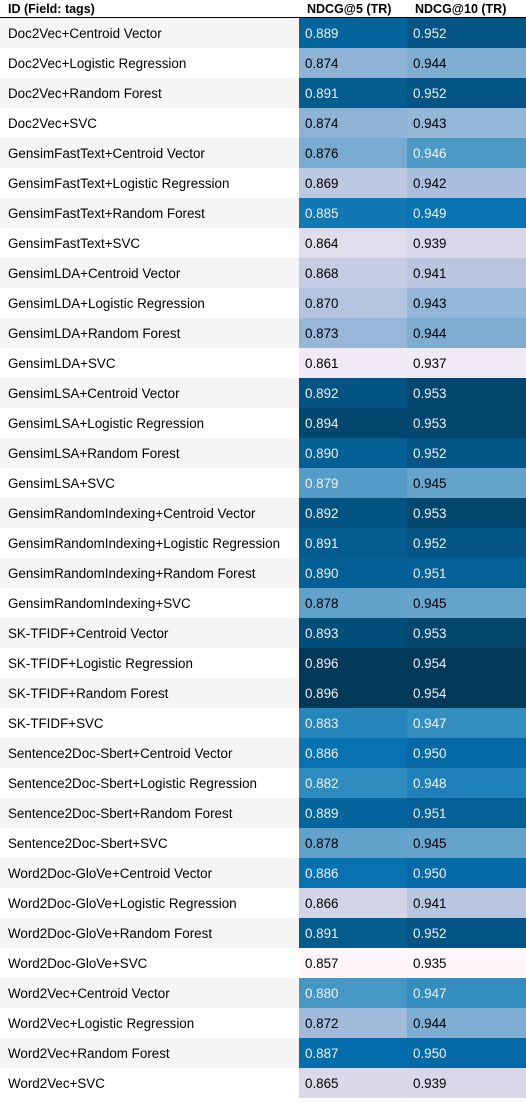 The width and height of the screenshot is (526, 1103). Describe the element at coordinates (263, 93) in the screenshot. I see `table-row: Doc2Vec+Random Forest 0.891 0.952` at that location.